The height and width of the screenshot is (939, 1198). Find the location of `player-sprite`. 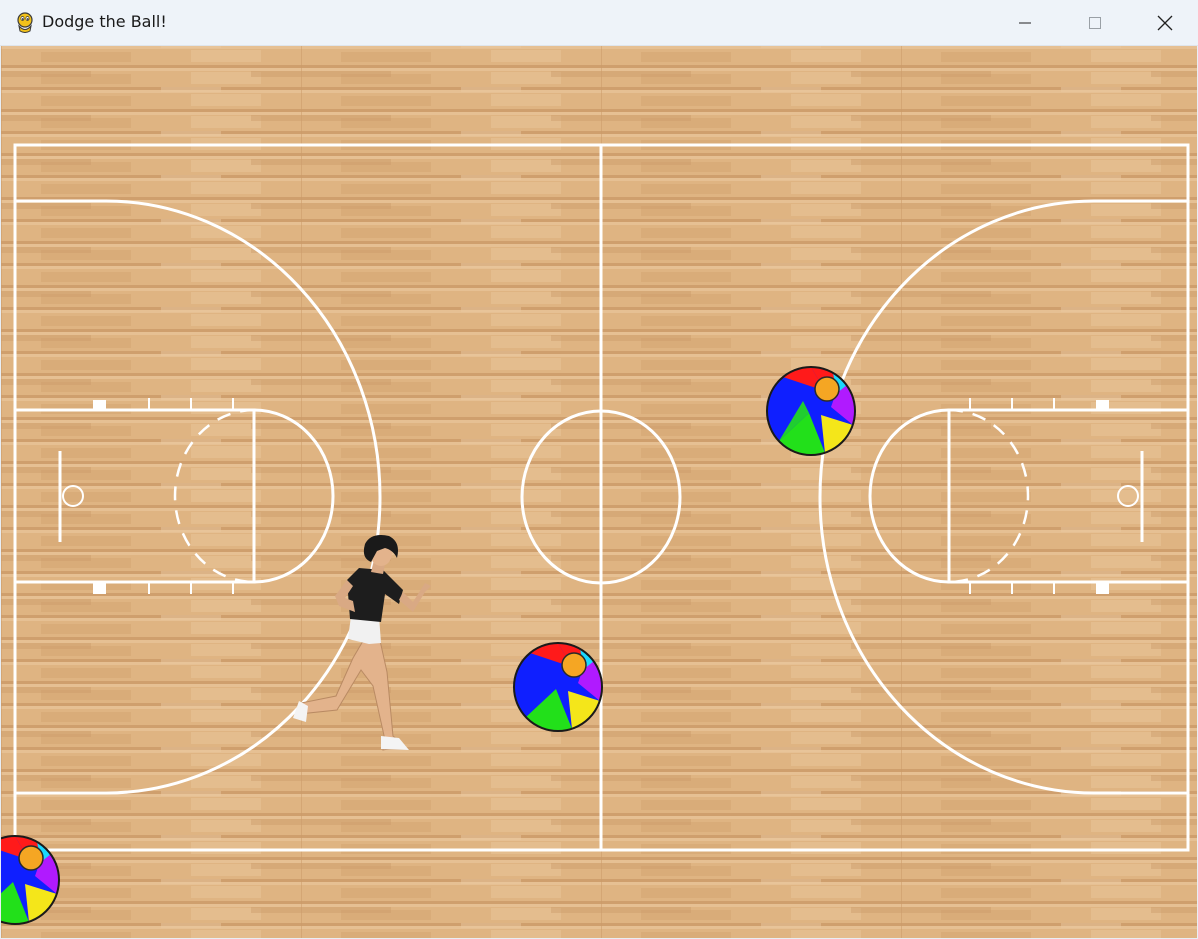

player-sprite is located at coordinates (362, 643).